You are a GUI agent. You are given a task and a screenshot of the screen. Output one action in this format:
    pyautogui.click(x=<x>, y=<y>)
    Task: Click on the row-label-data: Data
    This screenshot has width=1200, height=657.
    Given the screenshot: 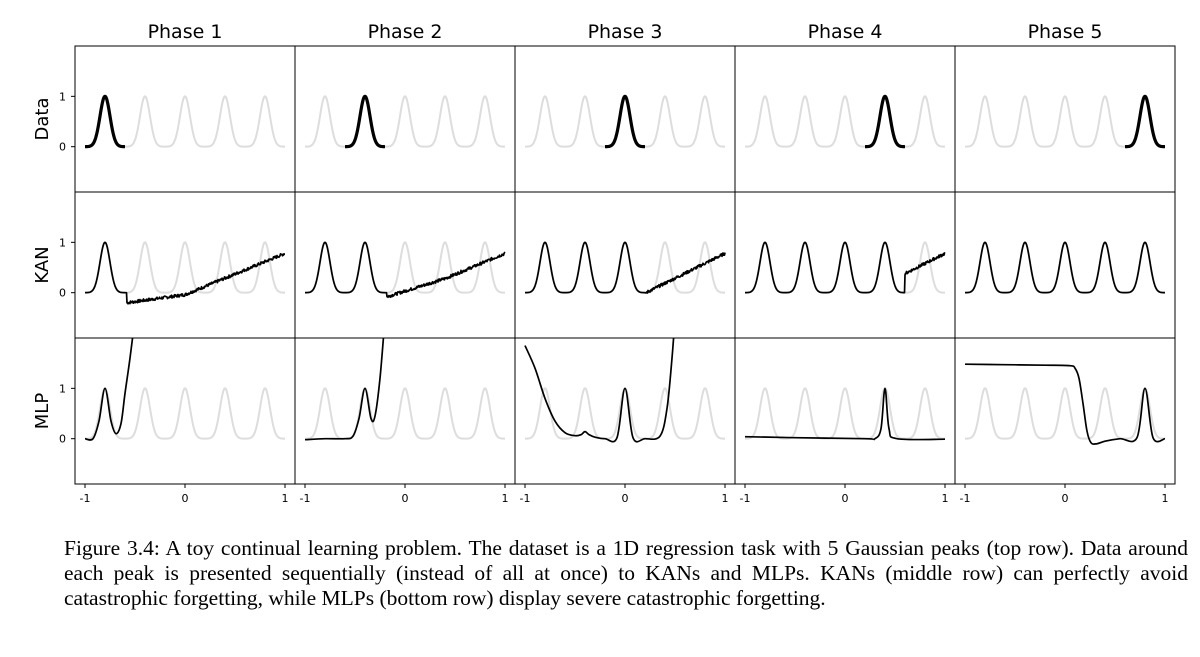 What is the action you would take?
    pyautogui.click(x=42, y=119)
    